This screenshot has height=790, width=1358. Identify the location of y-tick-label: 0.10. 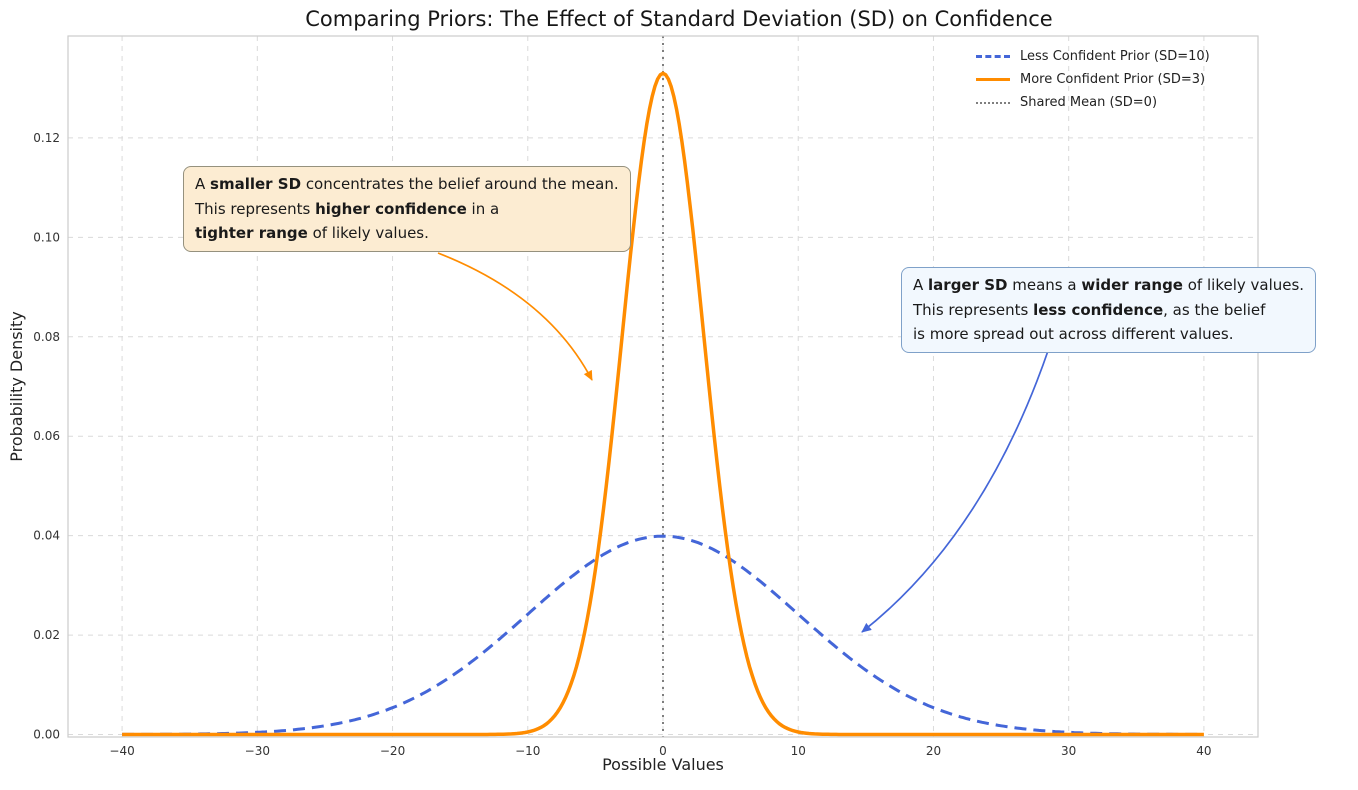
(46, 237).